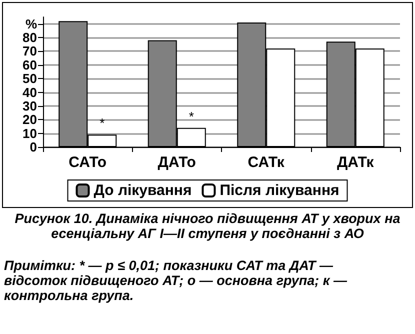  What do you see at coordinates (29, 78) in the screenshot?
I see `y-tick-label: 50` at bounding box center [29, 78].